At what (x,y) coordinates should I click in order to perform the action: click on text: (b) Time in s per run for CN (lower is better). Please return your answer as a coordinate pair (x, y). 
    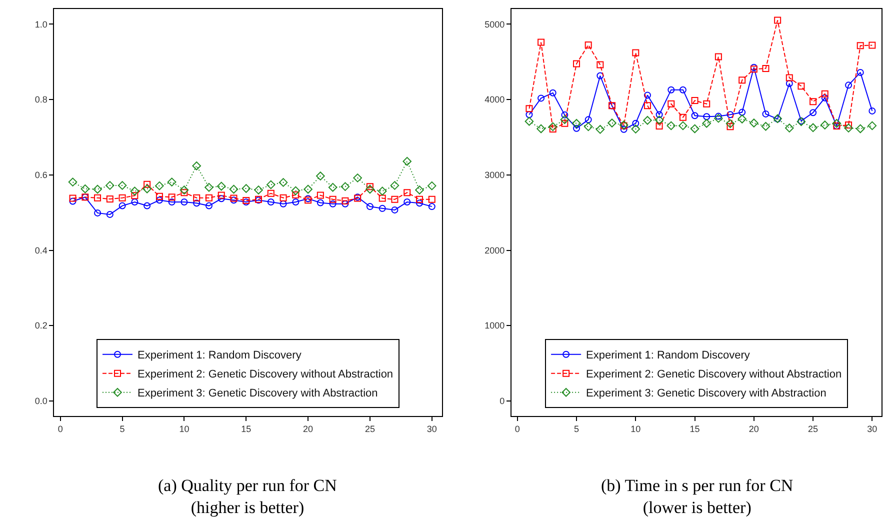
    Looking at the image, I should click on (697, 497).